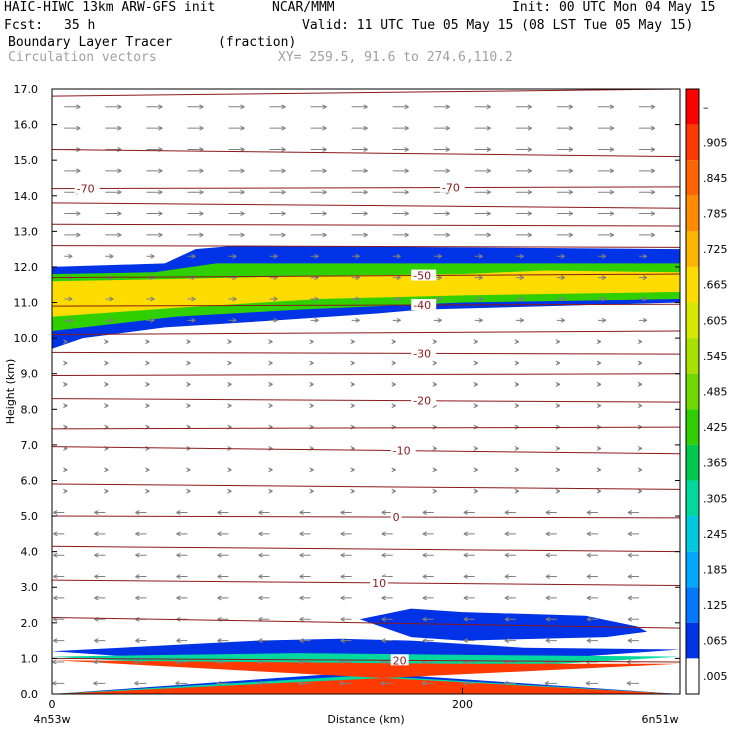  I want to click on colorbar-label: .545, so click(715, 356).